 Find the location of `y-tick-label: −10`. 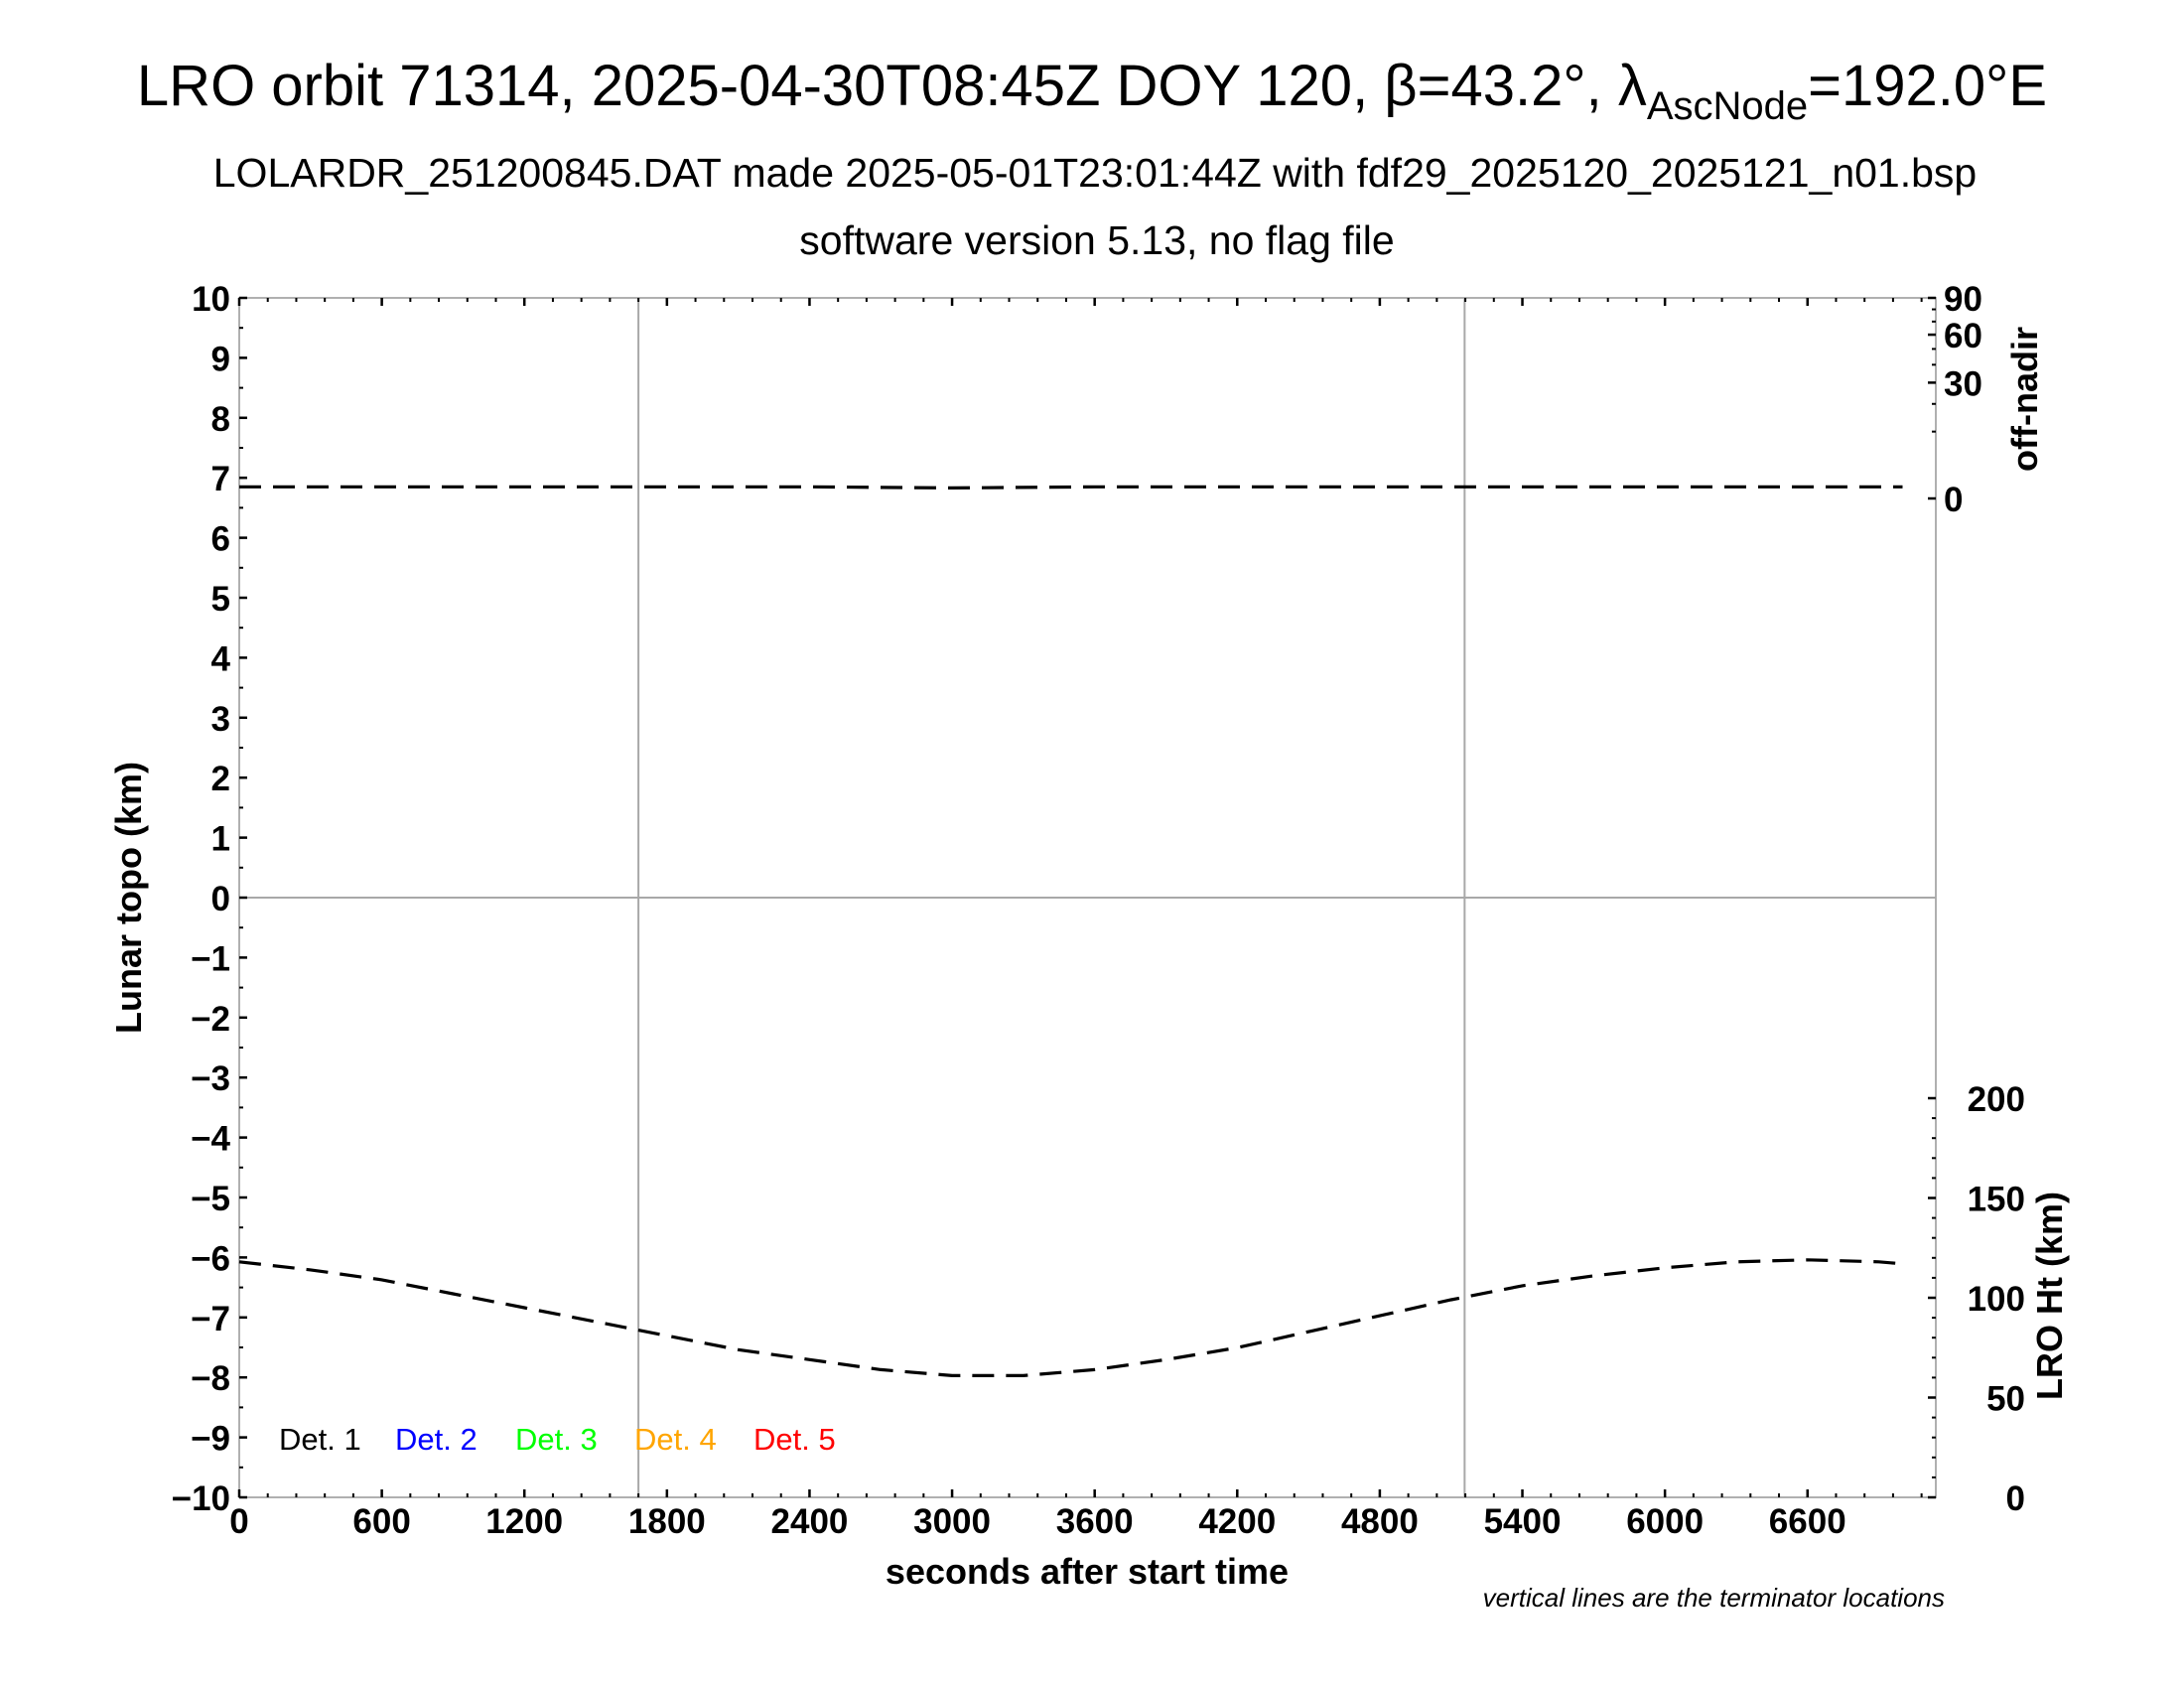

y-tick-label: −10 is located at coordinates (201, 1498).